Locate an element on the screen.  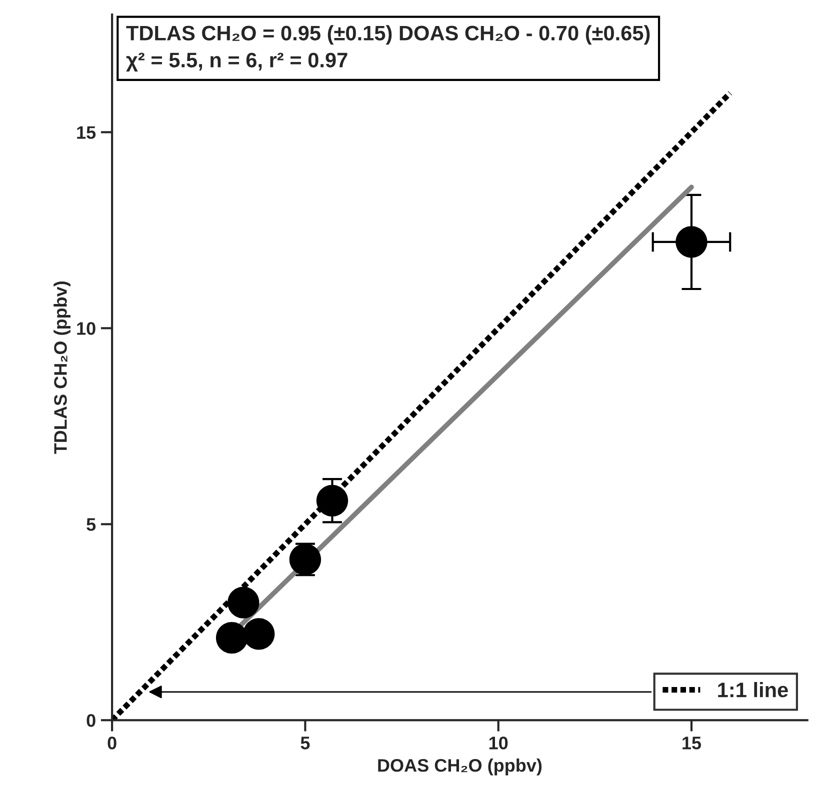
annotation: χ² = 5.5, n = 6, r² = 0.97 is located at coordinates (237, 62).